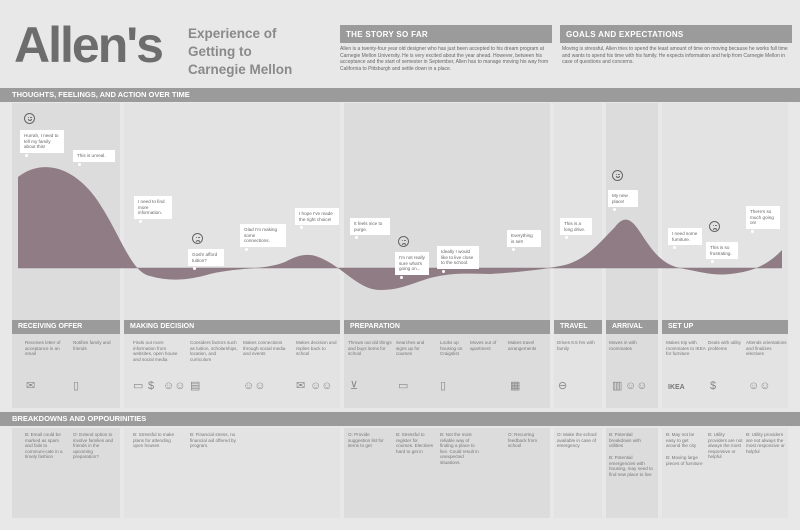  Describe the element at coordinates (524, 241) in the screenshot. I see `thought-bubble: Everything is set!` at that location.